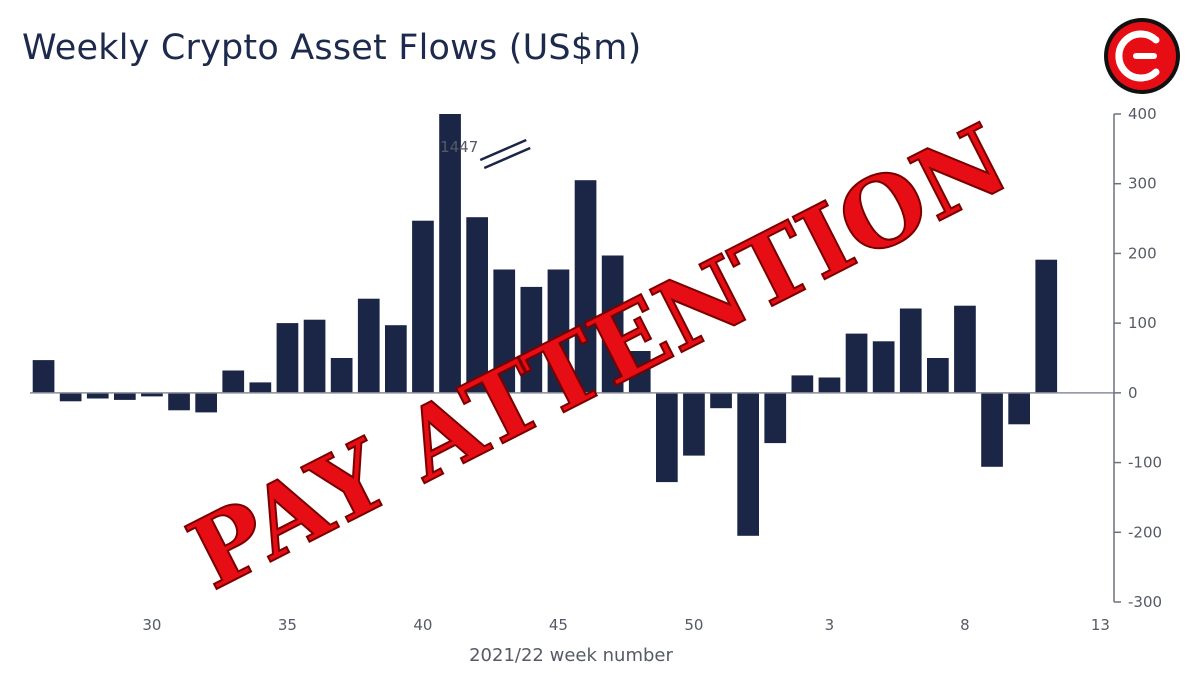  I want to click on y-tick-label: 200, so click(1142, 253).